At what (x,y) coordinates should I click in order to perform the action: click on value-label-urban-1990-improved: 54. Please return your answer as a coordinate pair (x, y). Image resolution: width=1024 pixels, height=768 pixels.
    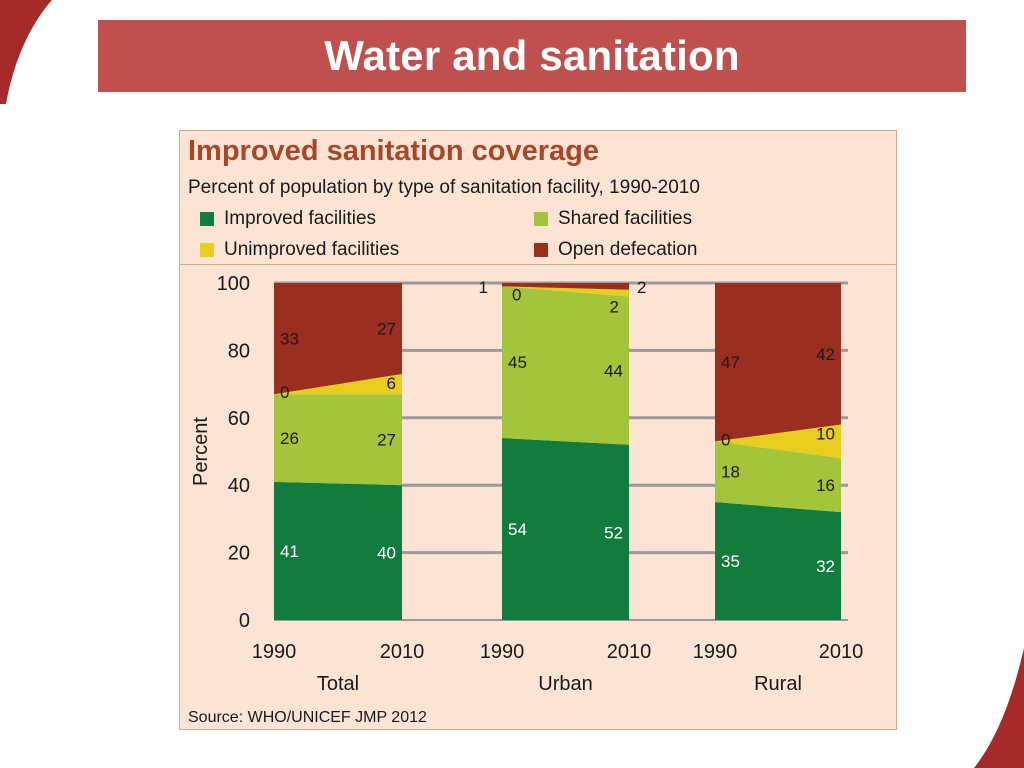
    Looking at the image, I should click on (517, 529).